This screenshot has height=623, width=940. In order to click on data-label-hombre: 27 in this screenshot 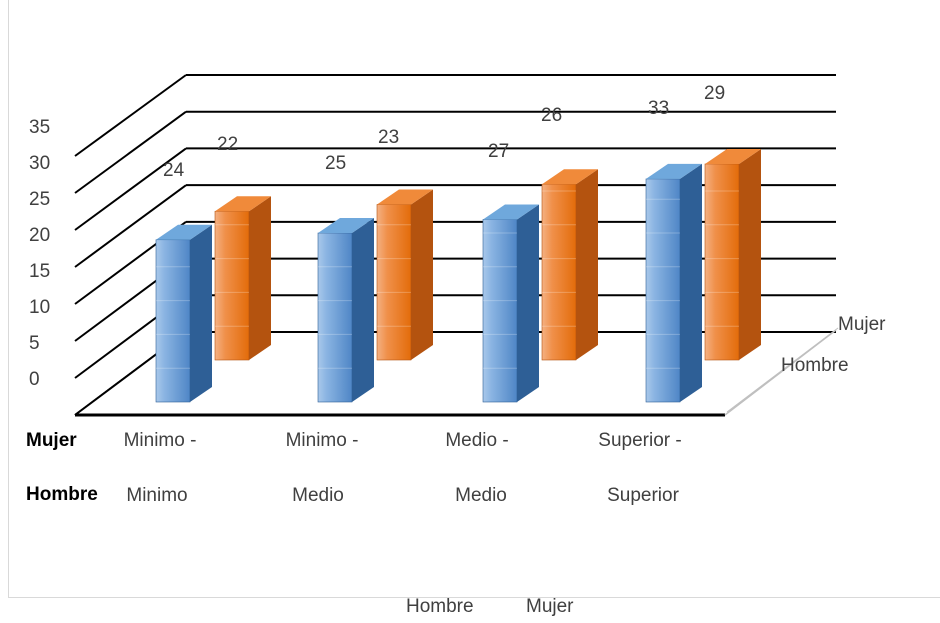, I will do `click(498, 151)`.